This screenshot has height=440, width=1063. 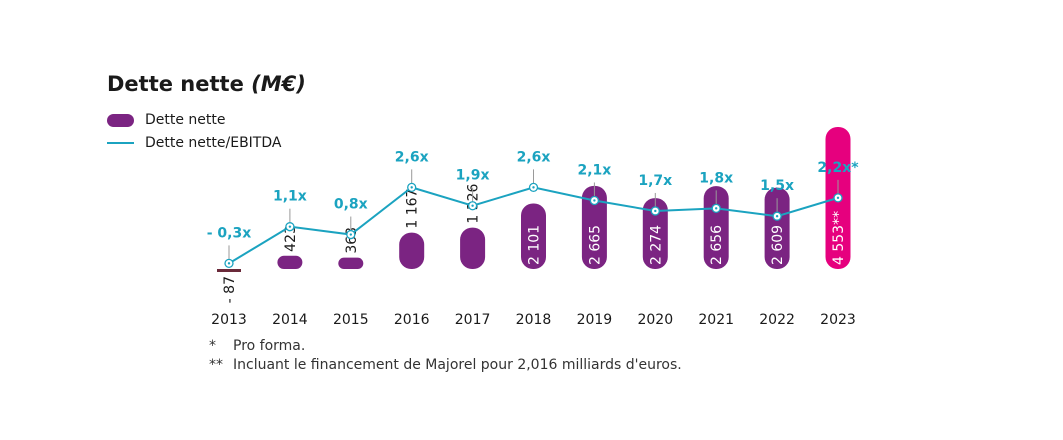 What do you see at coordinates (411, 187) in the screenshot?
I see `point-dot-2016` at bounding box center [411, 187].